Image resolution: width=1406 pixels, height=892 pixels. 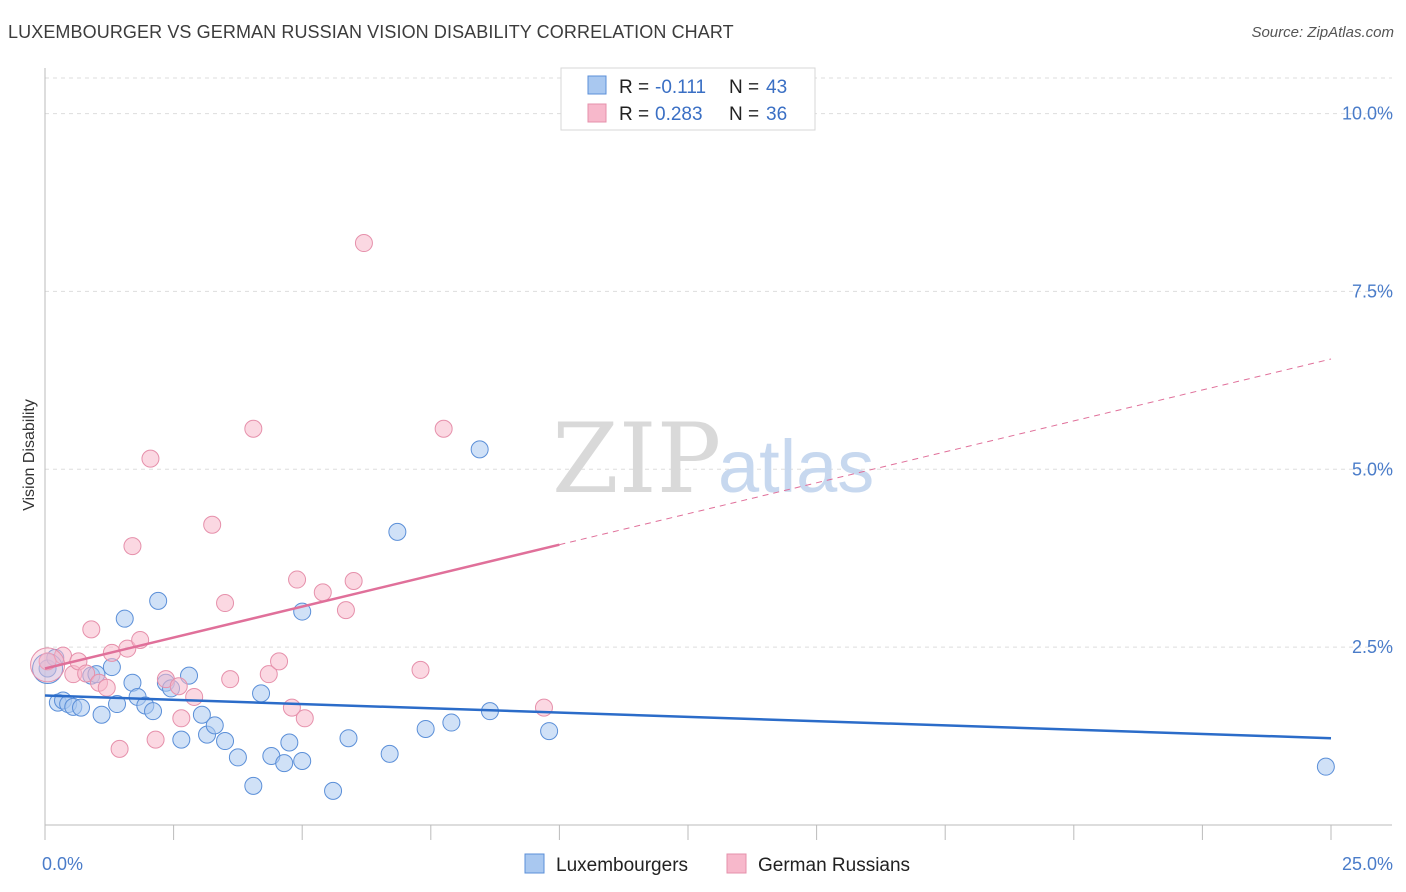 What do you see at coordinates (744, 87) in the screenshot?
I see `legend-n-label-0: N =` at bounding box center [744, 87].